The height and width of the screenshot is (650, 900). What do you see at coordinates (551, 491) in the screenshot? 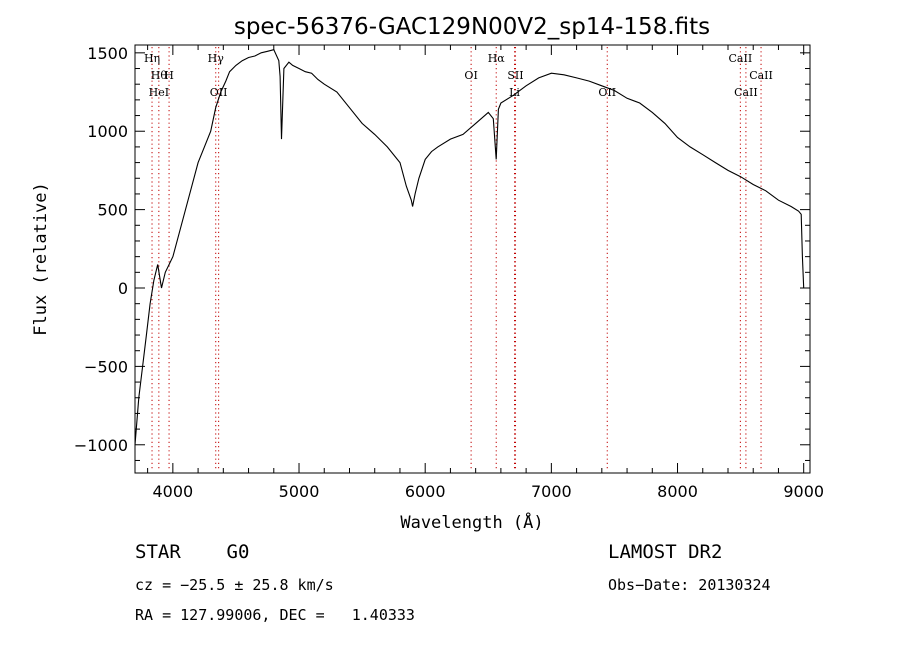
I see `x-tick-label: 7000` at bounding box center [551, 491].